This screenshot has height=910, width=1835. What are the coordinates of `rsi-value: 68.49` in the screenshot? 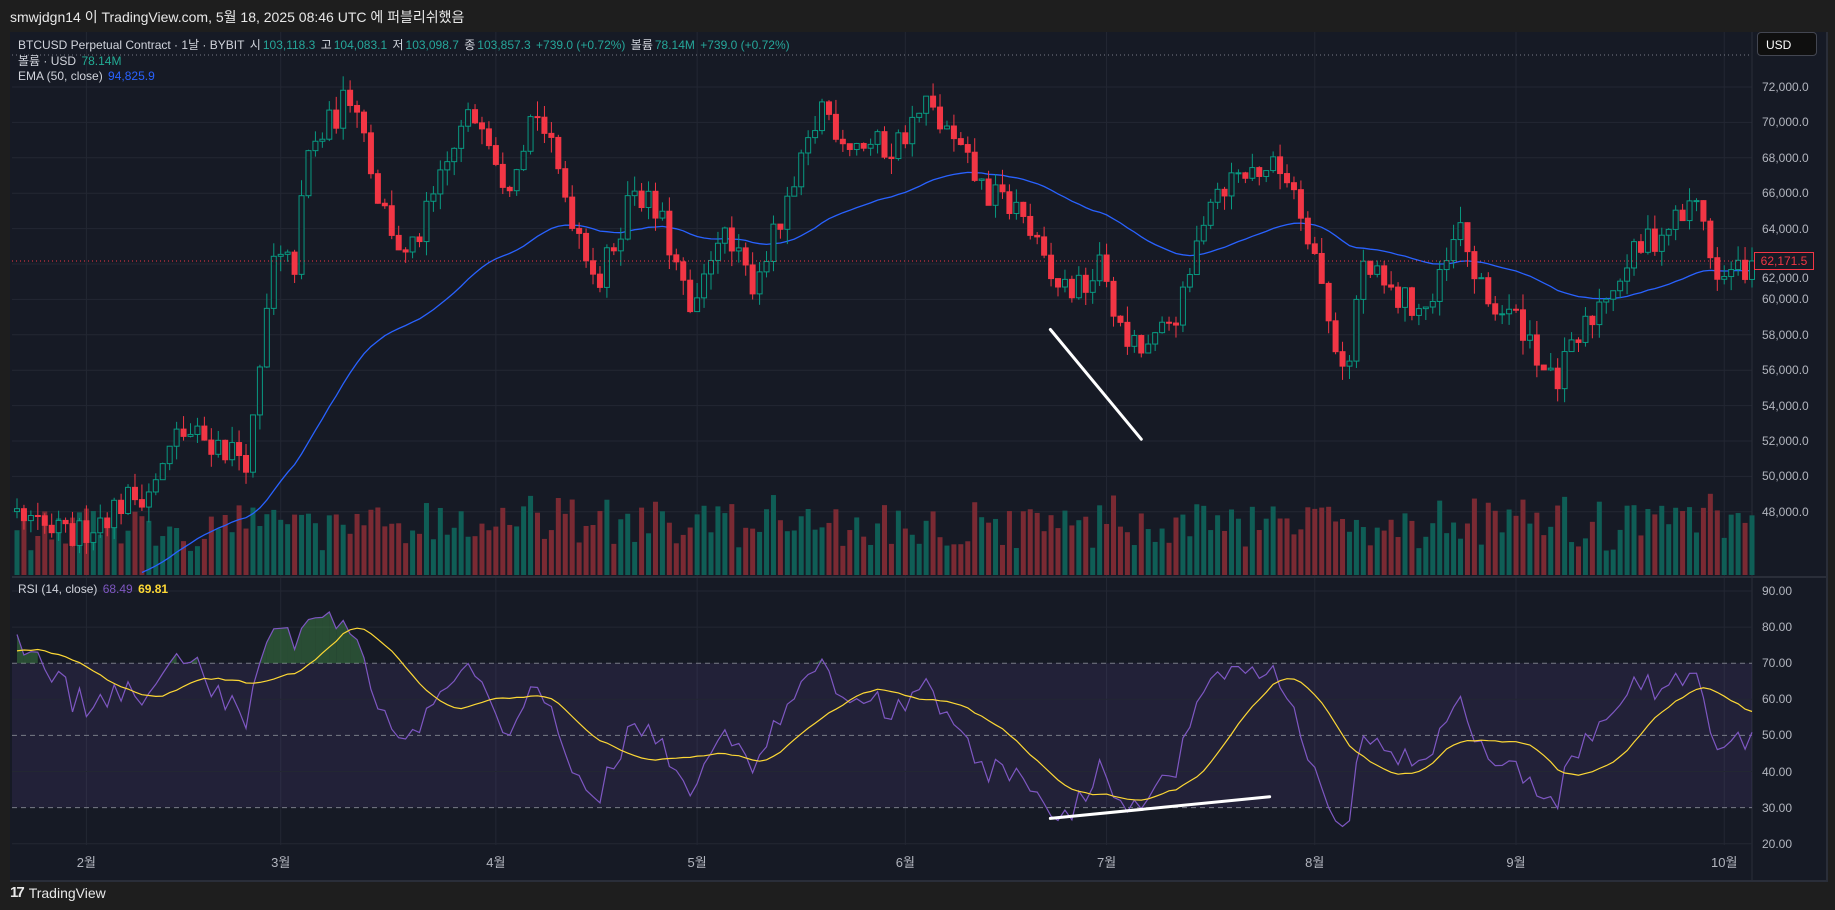 It's located at (117, 589).